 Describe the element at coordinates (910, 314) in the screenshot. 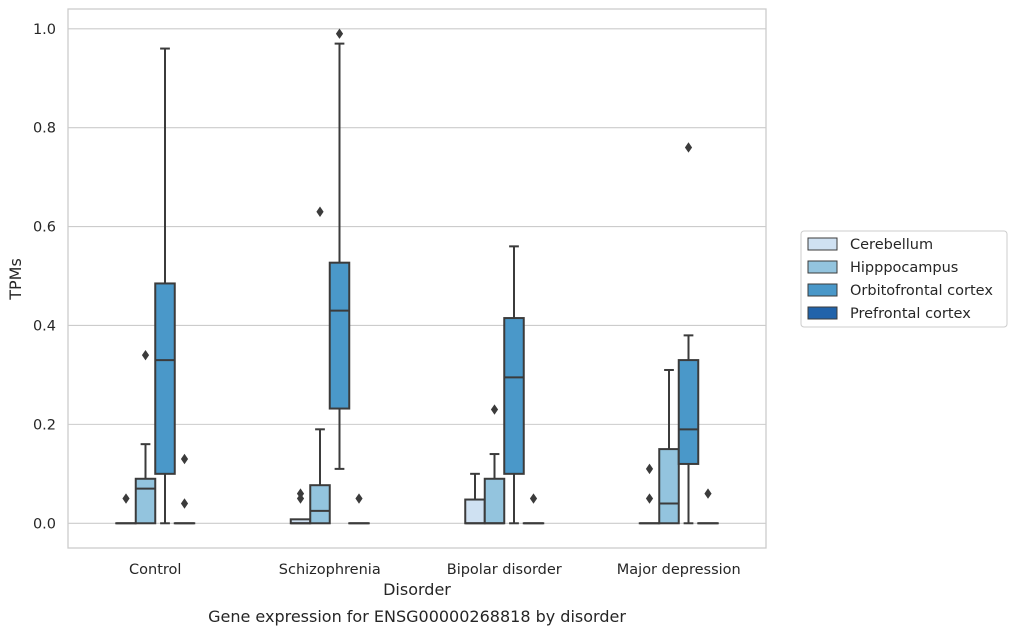

I see `legend-label: Prefrontal cortex` at that location.